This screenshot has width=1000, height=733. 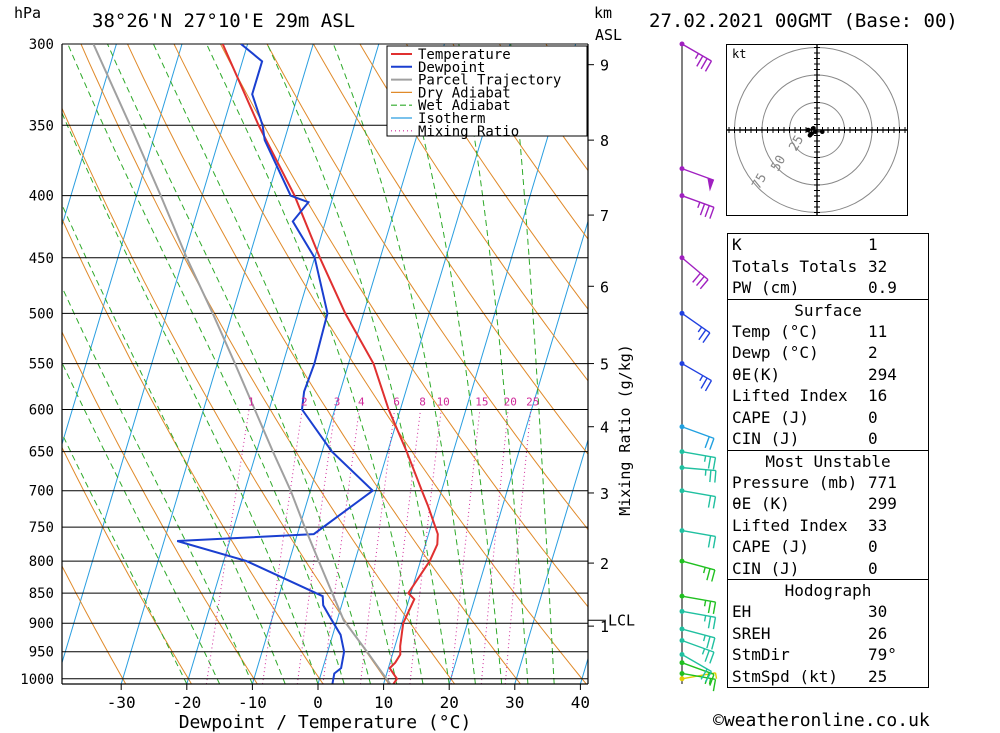 I want to click on credit-text: ©weatheronline.co.uk, so click(x=821, y=720).